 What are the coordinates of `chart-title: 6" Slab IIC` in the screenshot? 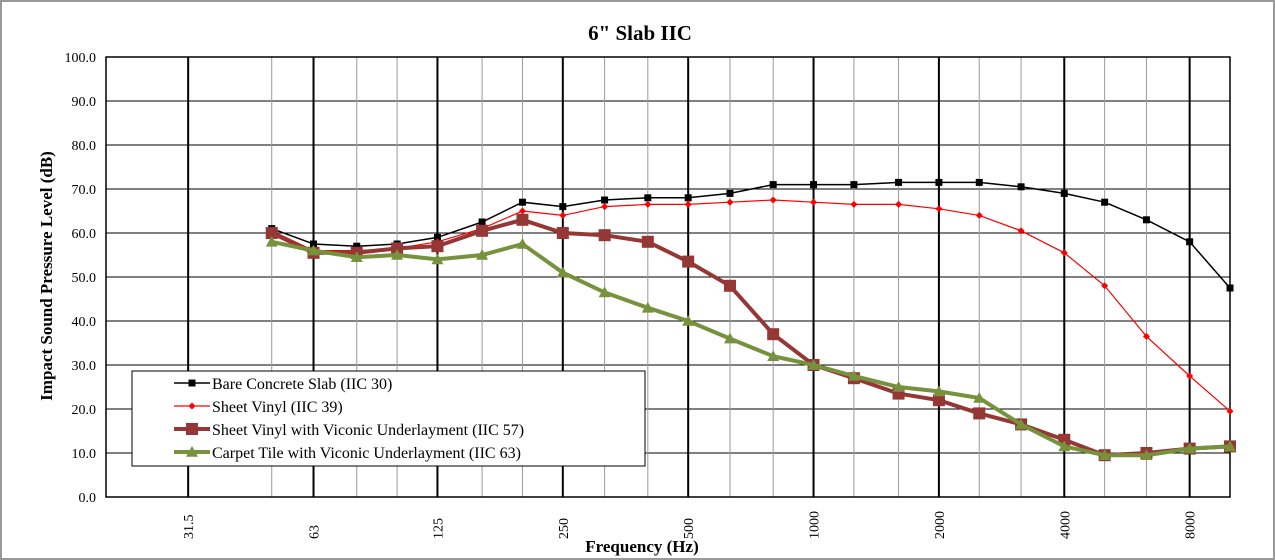 It's located at (640, 33).